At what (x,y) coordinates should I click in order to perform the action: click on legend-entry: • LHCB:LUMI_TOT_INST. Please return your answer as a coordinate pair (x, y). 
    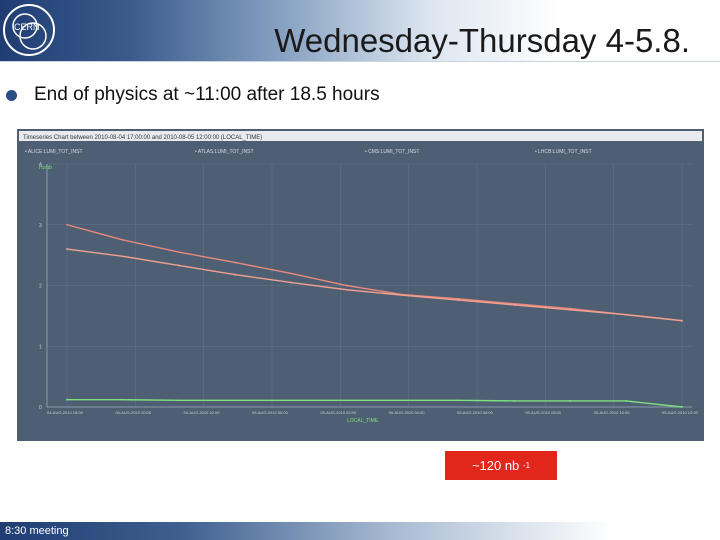
    Looking at the image, I should click on (563, 152).